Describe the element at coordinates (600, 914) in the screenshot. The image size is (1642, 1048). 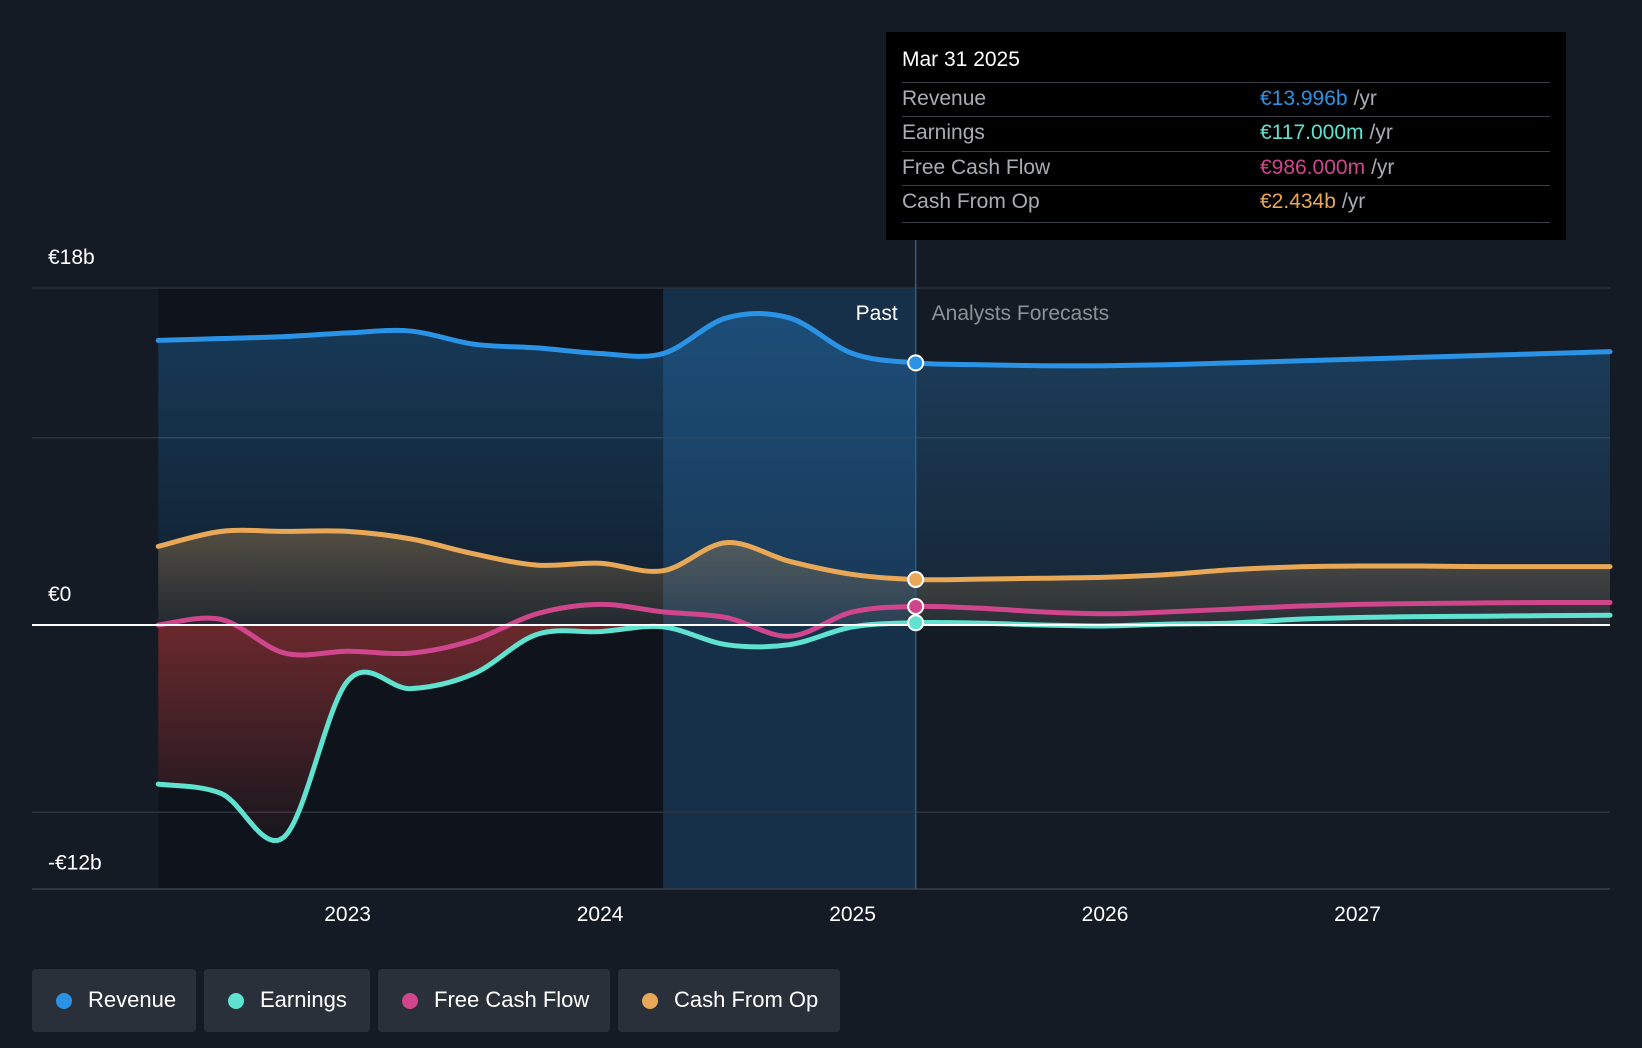
I see `x-tick-label: 2024` at that location.